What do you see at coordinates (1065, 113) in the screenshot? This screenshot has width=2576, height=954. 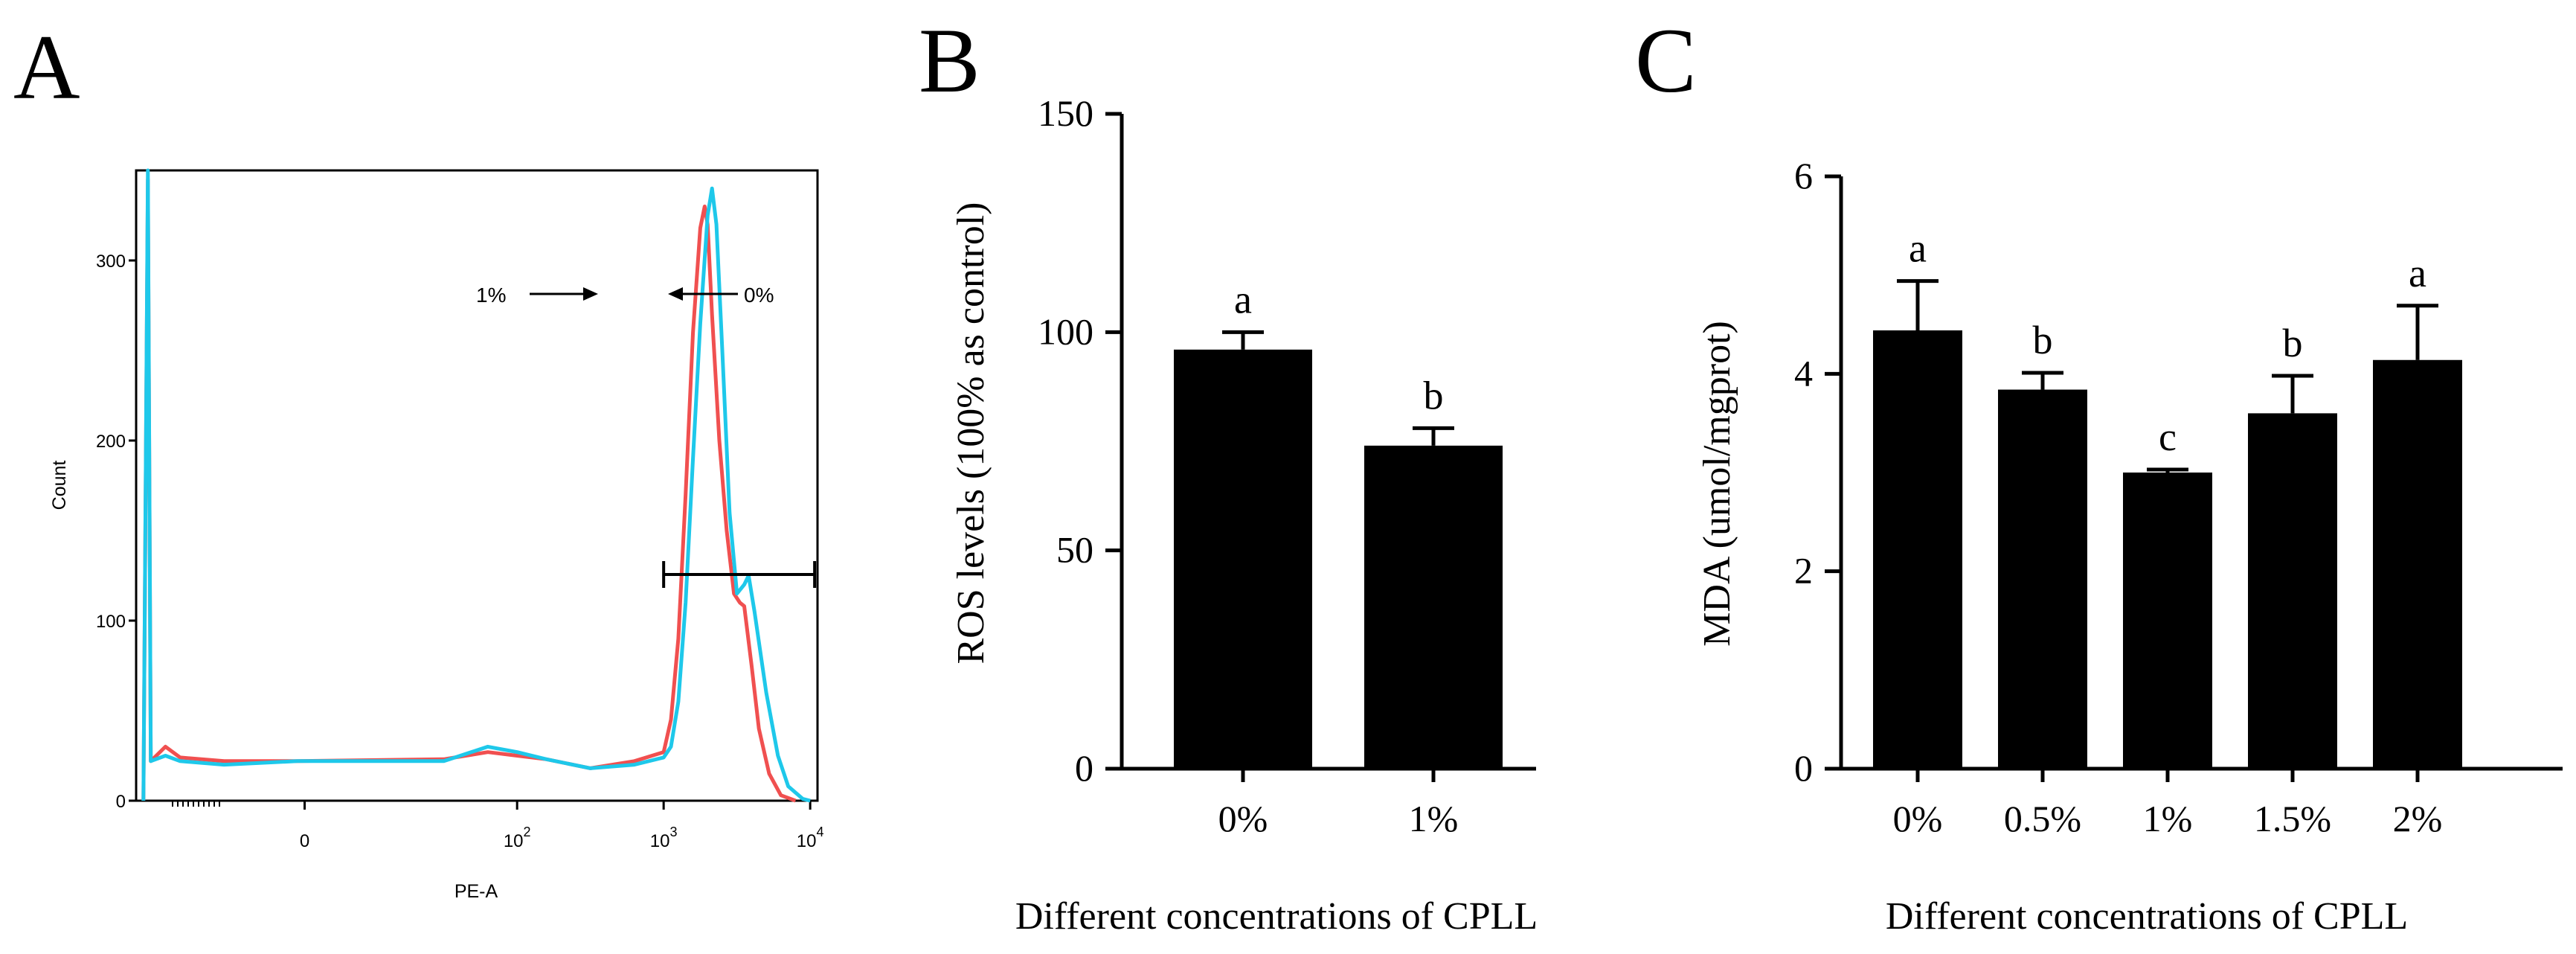 I see `y-tick-label: 150` at bounding box center [1065, 113].